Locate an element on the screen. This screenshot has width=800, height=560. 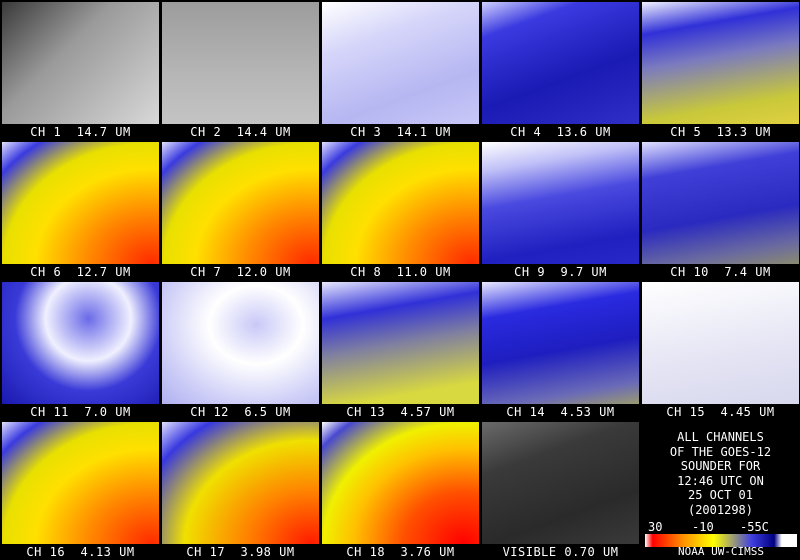
channel-label: CH 9 9.7 UM is located at coordinates (560, 272).